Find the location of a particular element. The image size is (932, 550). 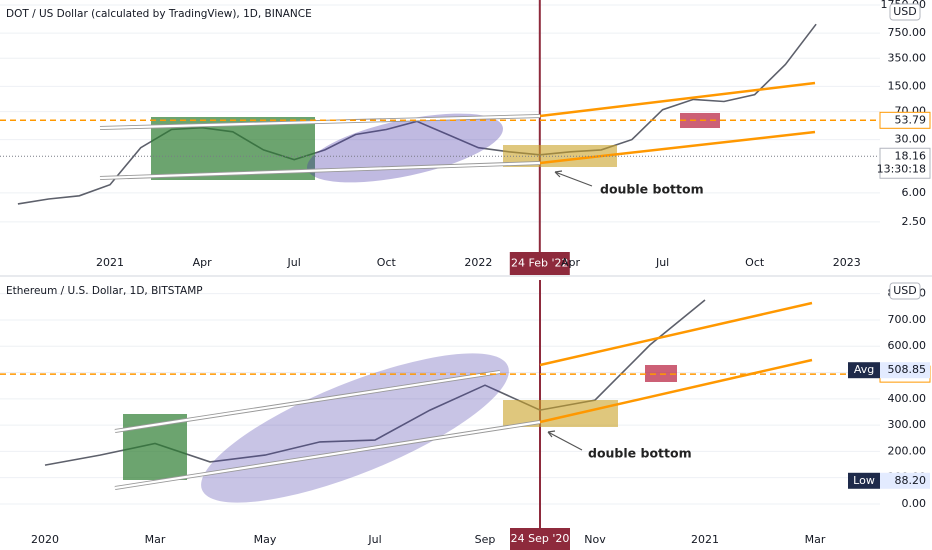

y-tick-label: 350.00 is located at coordinates (907, 57).